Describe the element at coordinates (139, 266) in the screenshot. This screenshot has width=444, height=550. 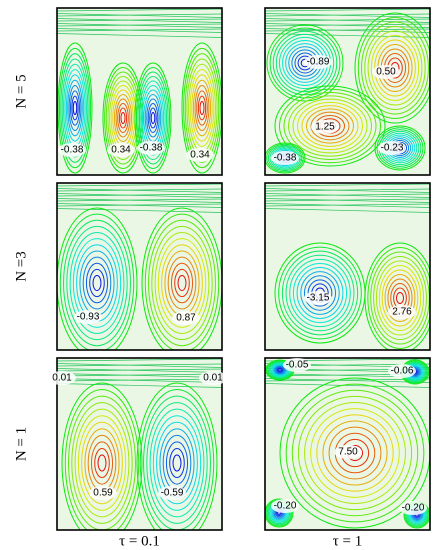
I see `contour-panel` at that location.